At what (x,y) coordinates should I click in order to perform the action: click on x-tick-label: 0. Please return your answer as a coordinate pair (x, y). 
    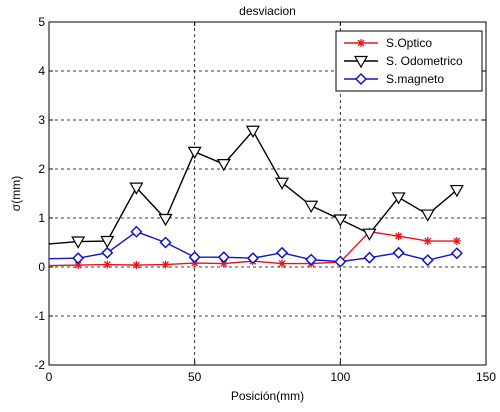
    Looking at the image, I should click on (49, 377).